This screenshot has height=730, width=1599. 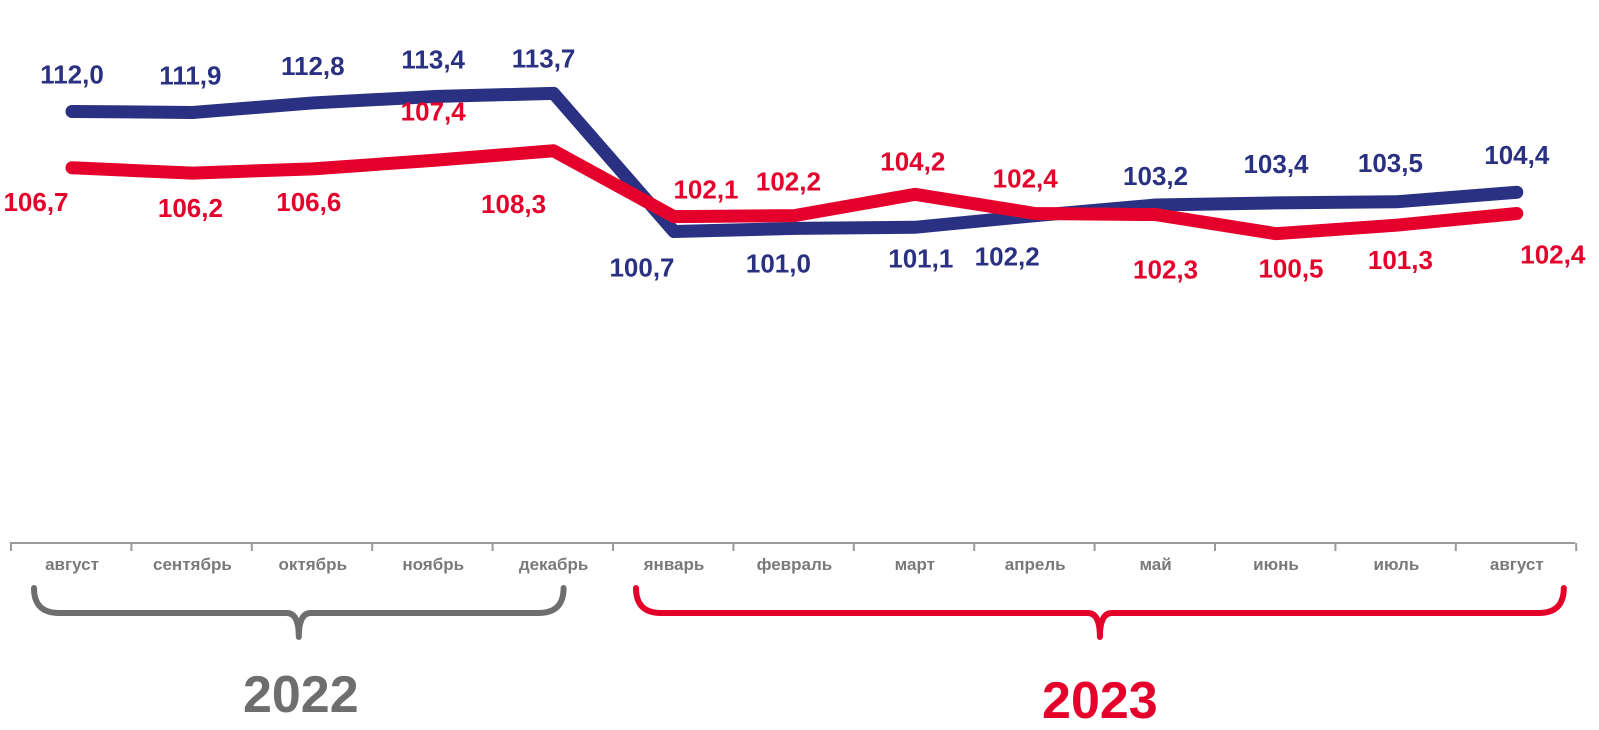 What do you see at coordinates (308, 202) in the screenshot?
I see `data-label: 106,6` at bounding box center [308, 202].